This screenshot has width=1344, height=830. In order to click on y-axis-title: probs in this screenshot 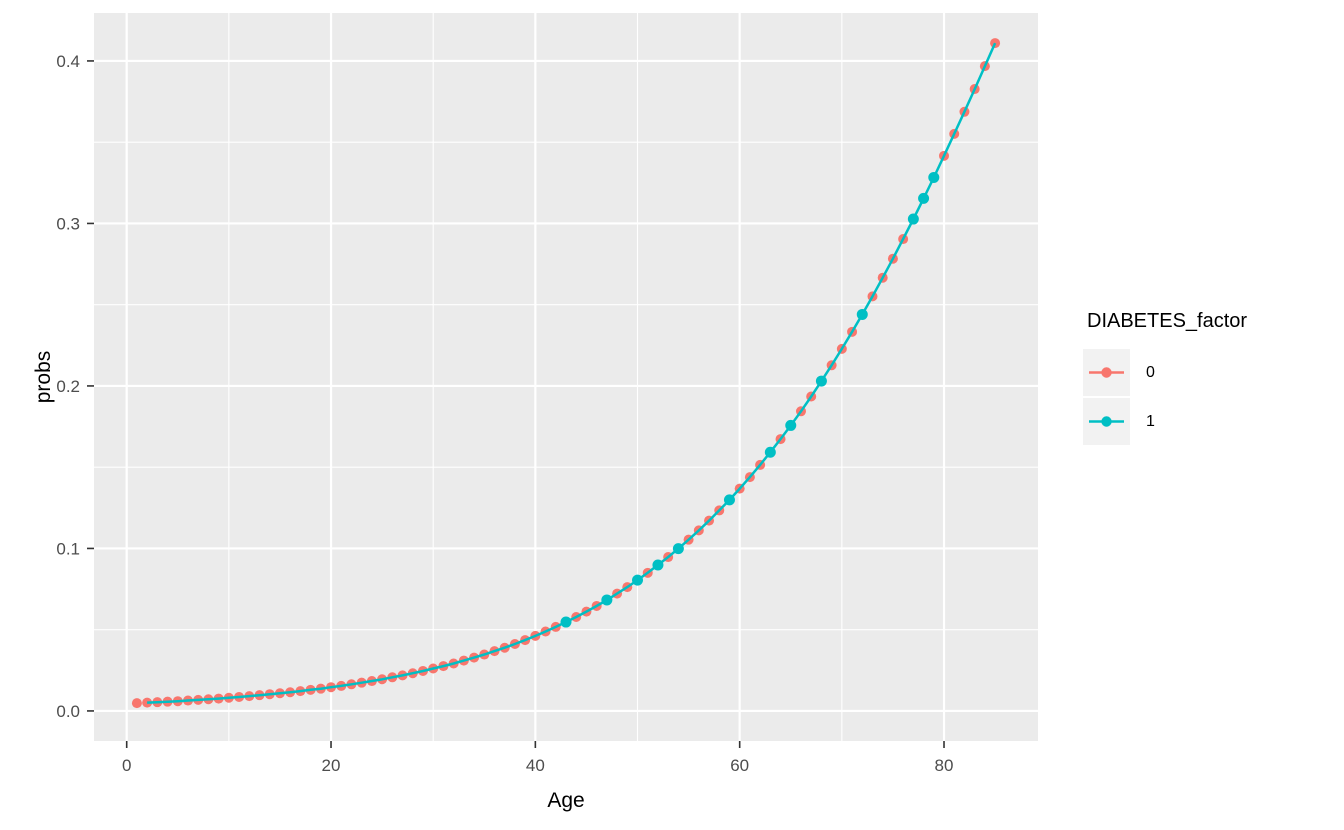, I will do `click(43, 377)`.